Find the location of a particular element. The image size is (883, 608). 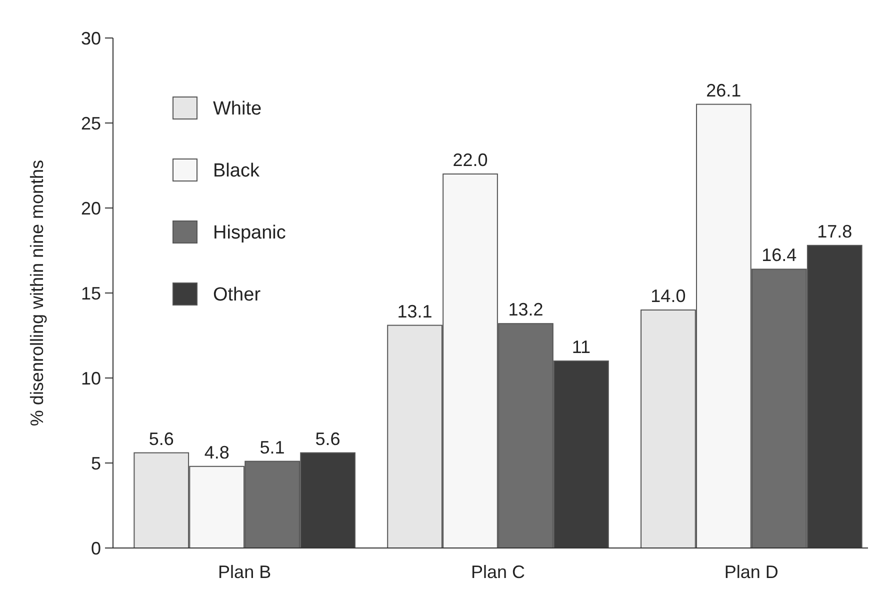

legend-label: Other is located at coordinates (237, 295).